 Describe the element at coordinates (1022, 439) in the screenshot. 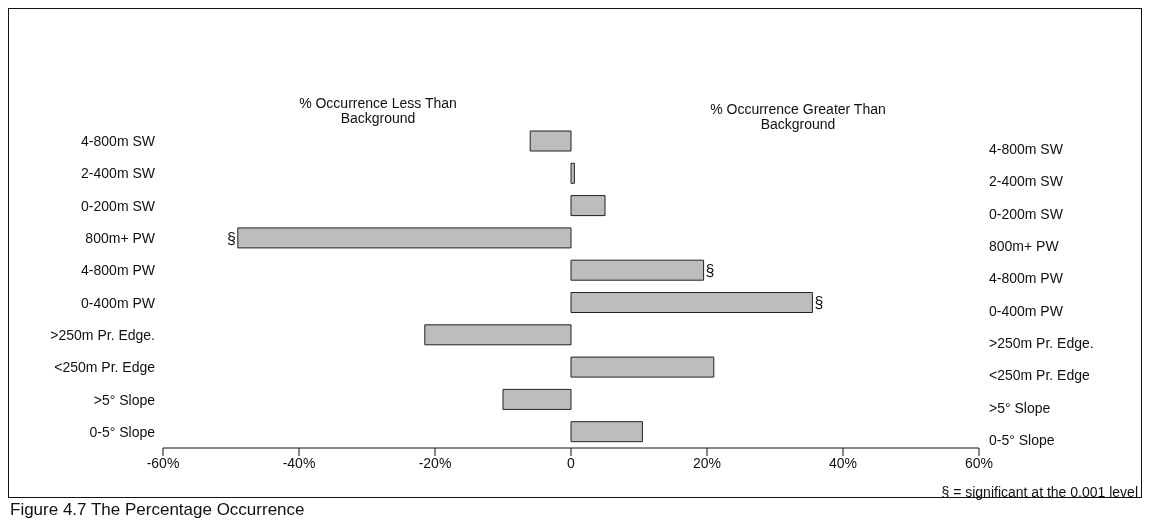

I see `category-label: 0-5° Slope` at that location.